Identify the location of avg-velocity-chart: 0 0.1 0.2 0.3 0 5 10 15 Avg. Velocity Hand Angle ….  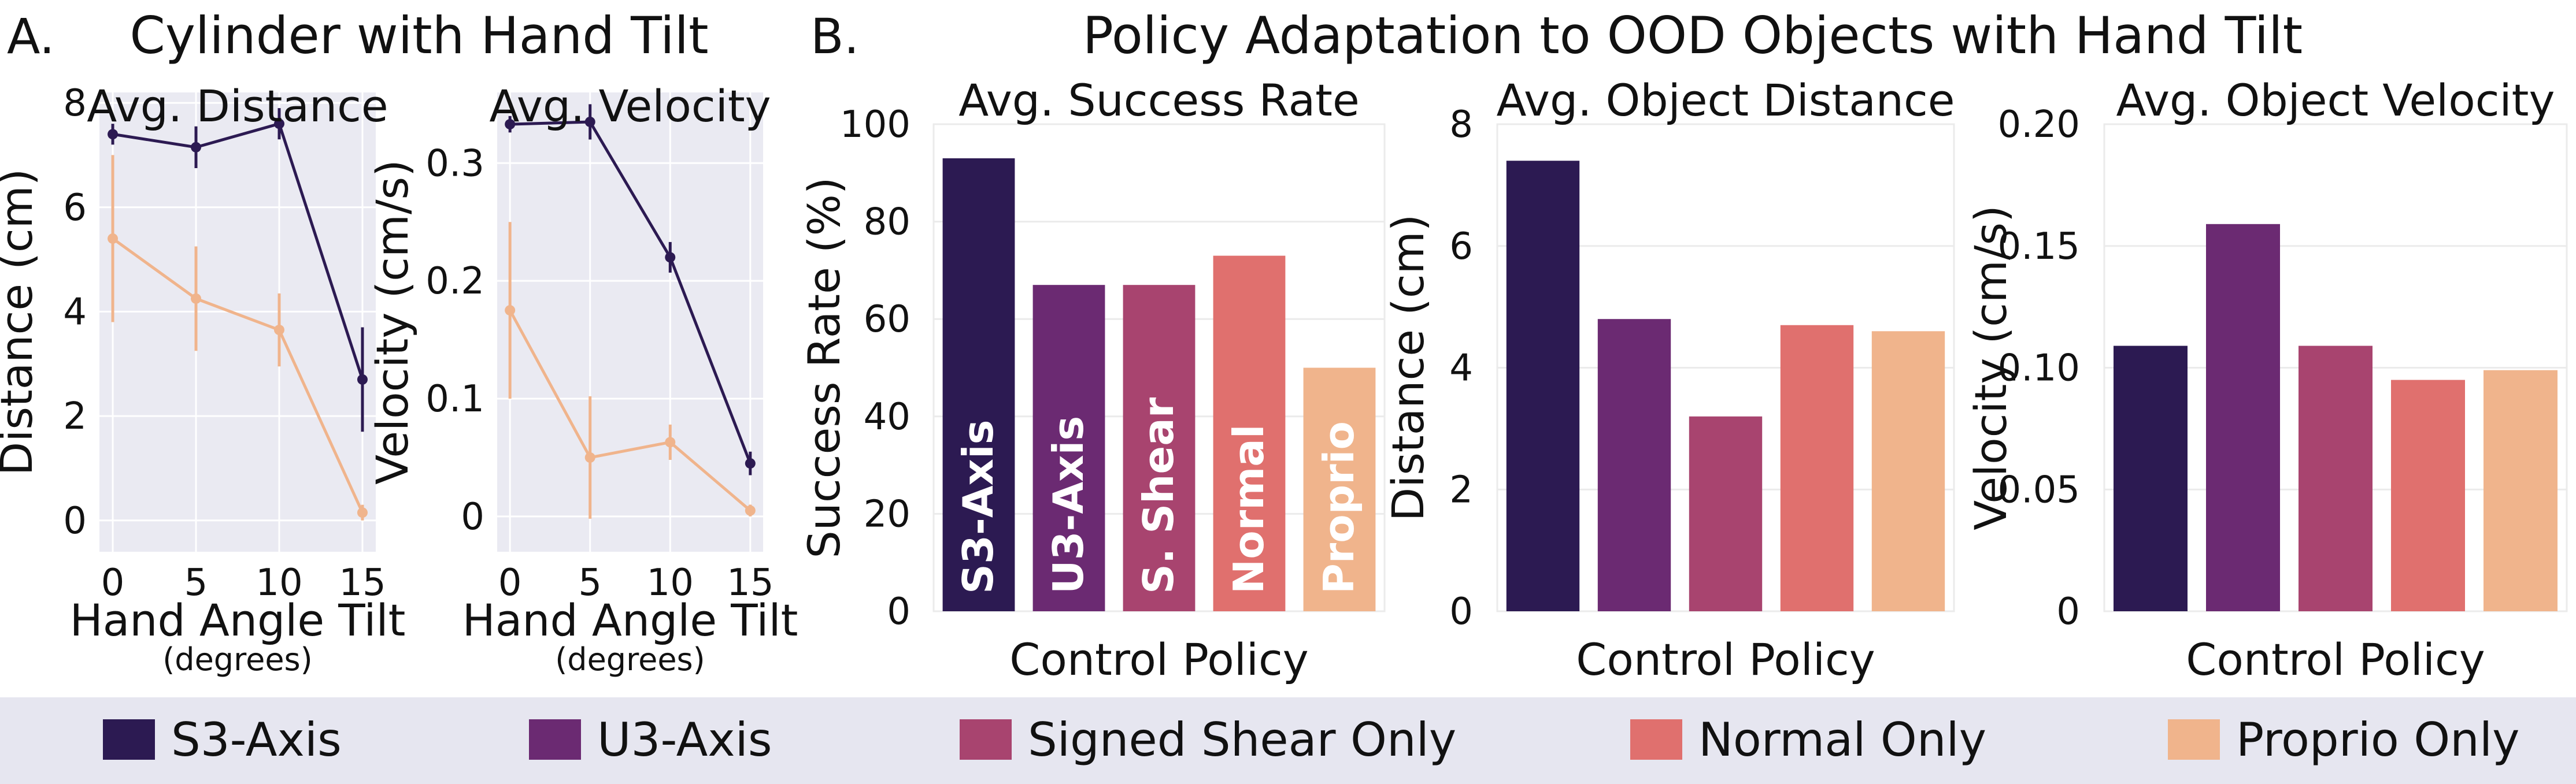
(582, 379).